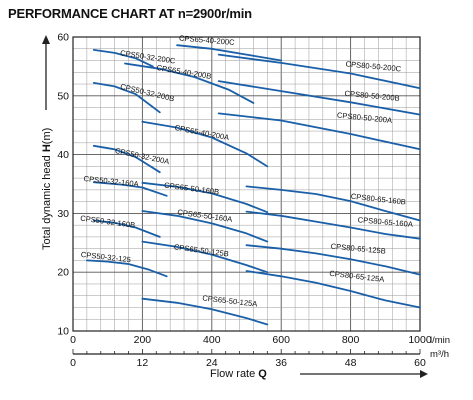 This screenshot has width=473, height=400. What do you see at coordinates (238, 374) in the screenshot?
I see `x-axis-label: Flow rate Q` at bounding box center [238, 374].